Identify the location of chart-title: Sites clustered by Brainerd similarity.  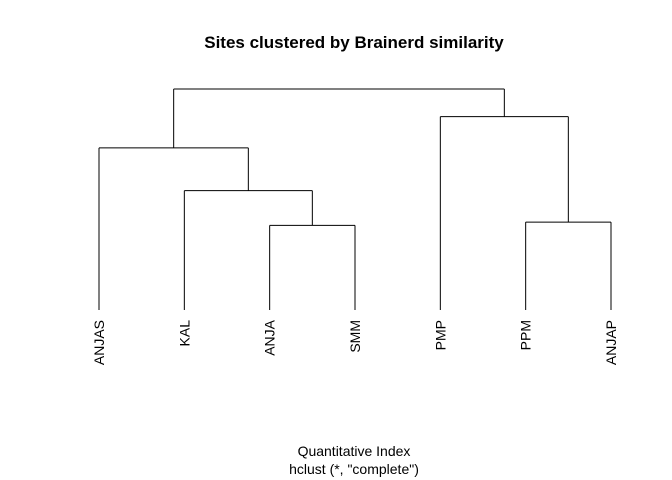
(354, 42).